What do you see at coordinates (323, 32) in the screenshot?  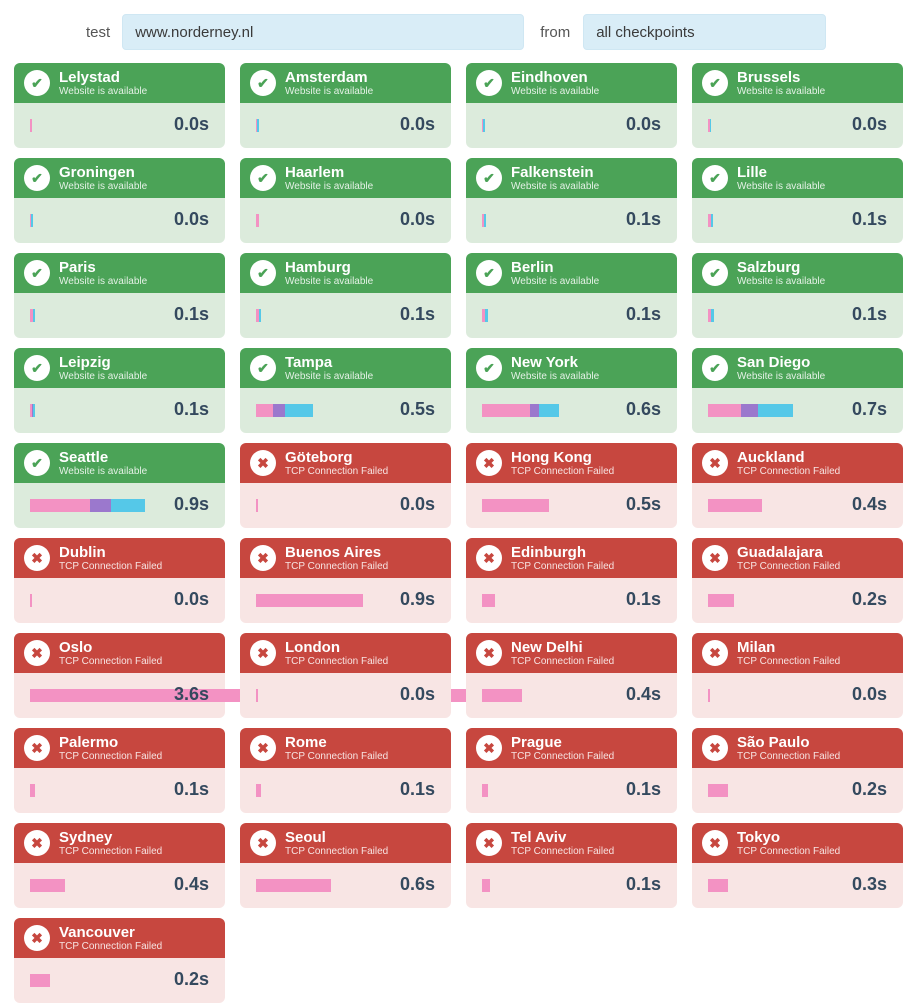 I see `url-input` at bounding box center [323, 32].